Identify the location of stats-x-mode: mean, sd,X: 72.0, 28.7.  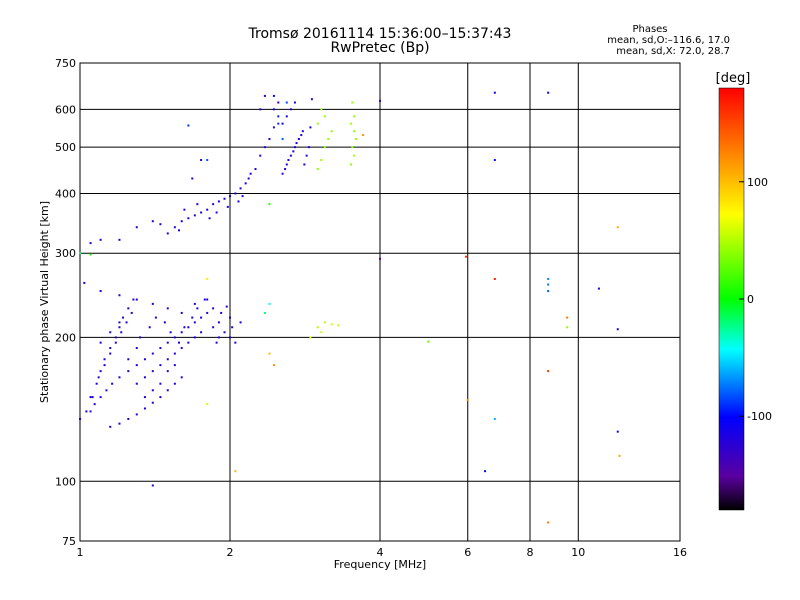
(673, 51).